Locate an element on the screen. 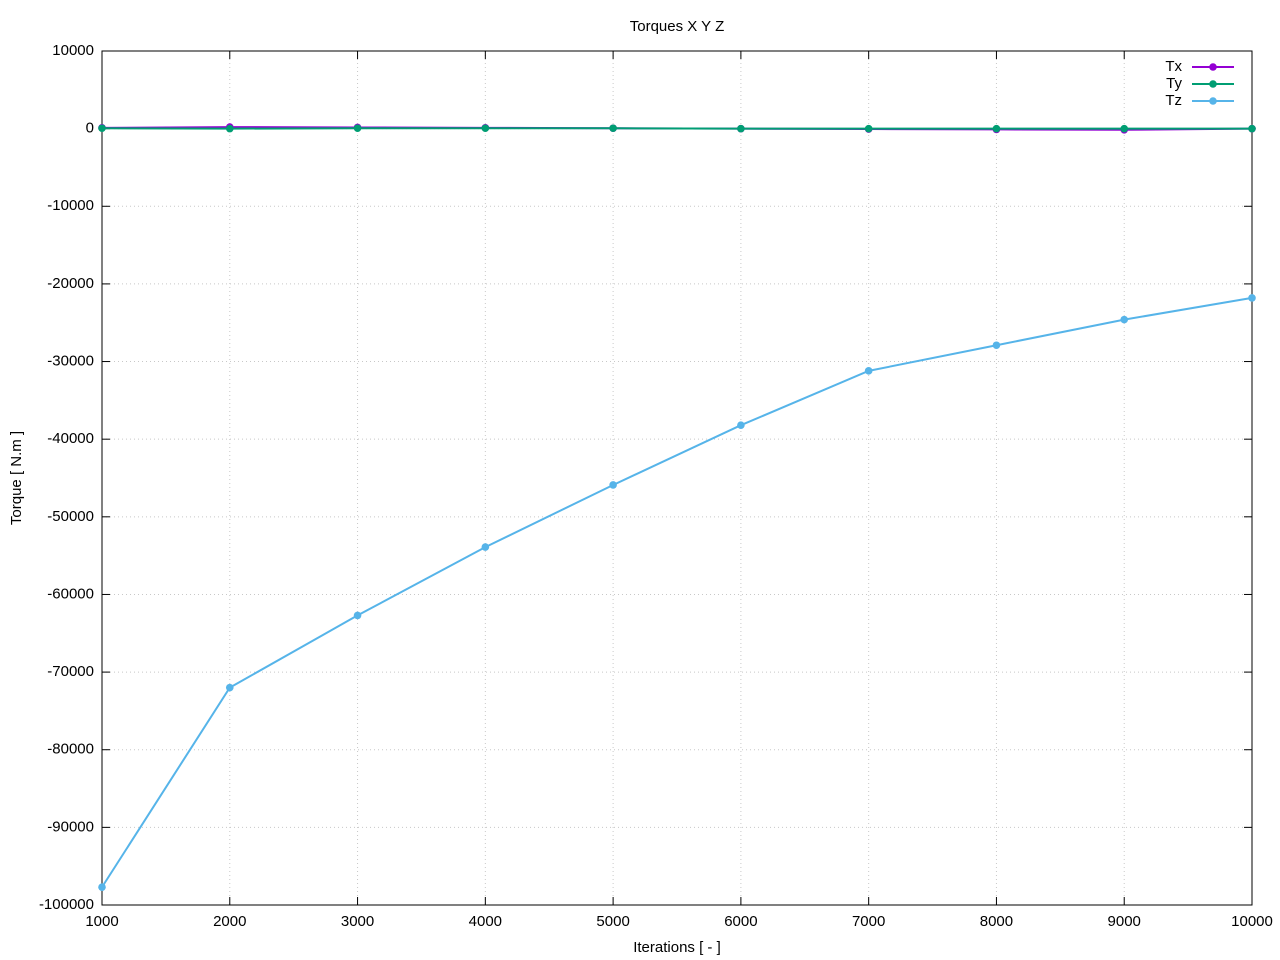  x-tick-label: 8000 is located at coordinates (996, 921).